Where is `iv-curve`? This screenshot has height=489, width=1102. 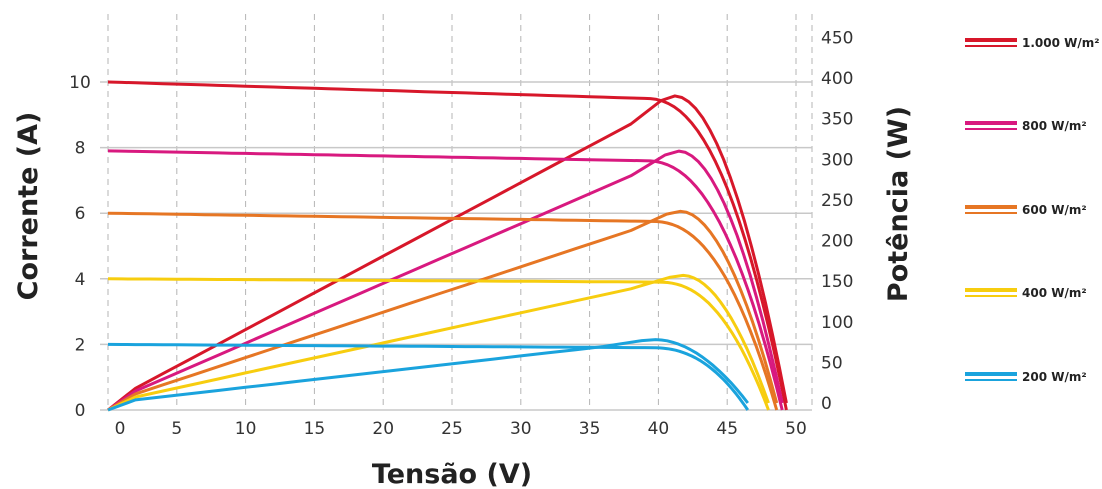
iv-curve is located at coordinates (428, 376).